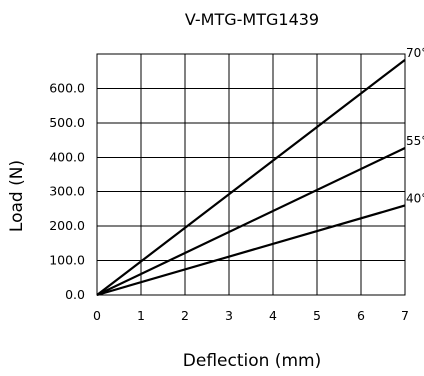 This screenshot has width=424, height=376. What do you see at coordinates (75, 294) in the screenshot?
I see `y-tick-label-0: 0.0` at bounding box center [75, 294].